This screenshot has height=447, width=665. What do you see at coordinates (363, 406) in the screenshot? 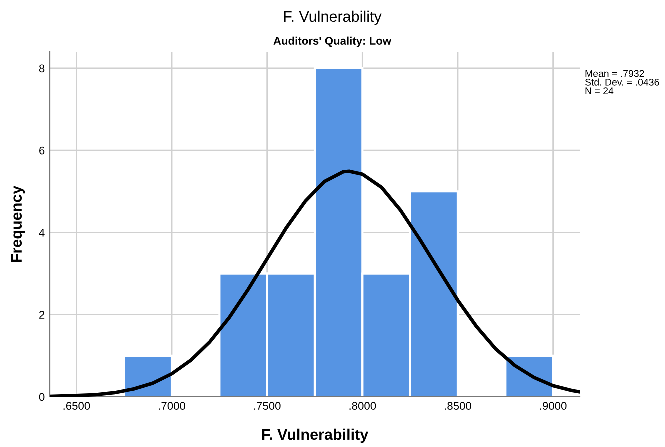
I see `x-tick-label: .8000` at bounding box center [363, 406].